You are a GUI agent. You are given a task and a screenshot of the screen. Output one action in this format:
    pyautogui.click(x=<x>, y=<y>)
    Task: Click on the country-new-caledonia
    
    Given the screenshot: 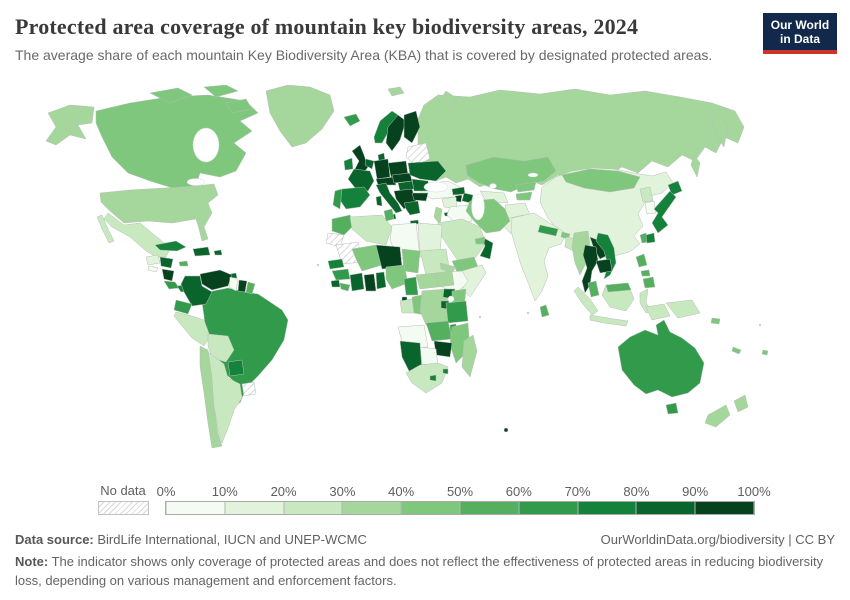 What is the action you would take?
    pyautogui.click(x=736, y=350)
    